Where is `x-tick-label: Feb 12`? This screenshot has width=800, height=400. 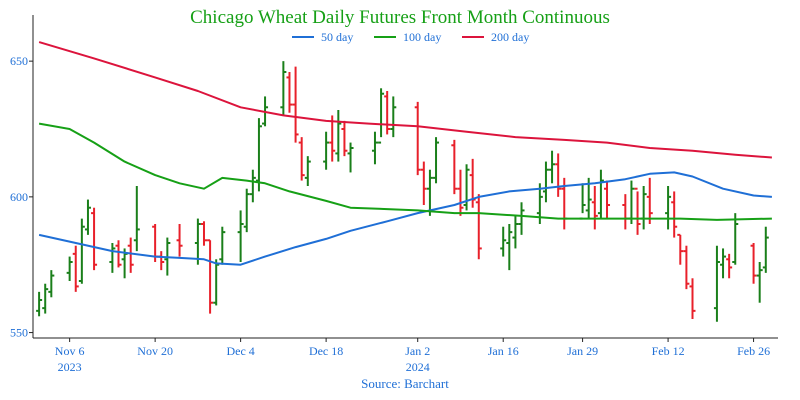 x-tick-label: Feb 12 is located at coordinates (668, 351).